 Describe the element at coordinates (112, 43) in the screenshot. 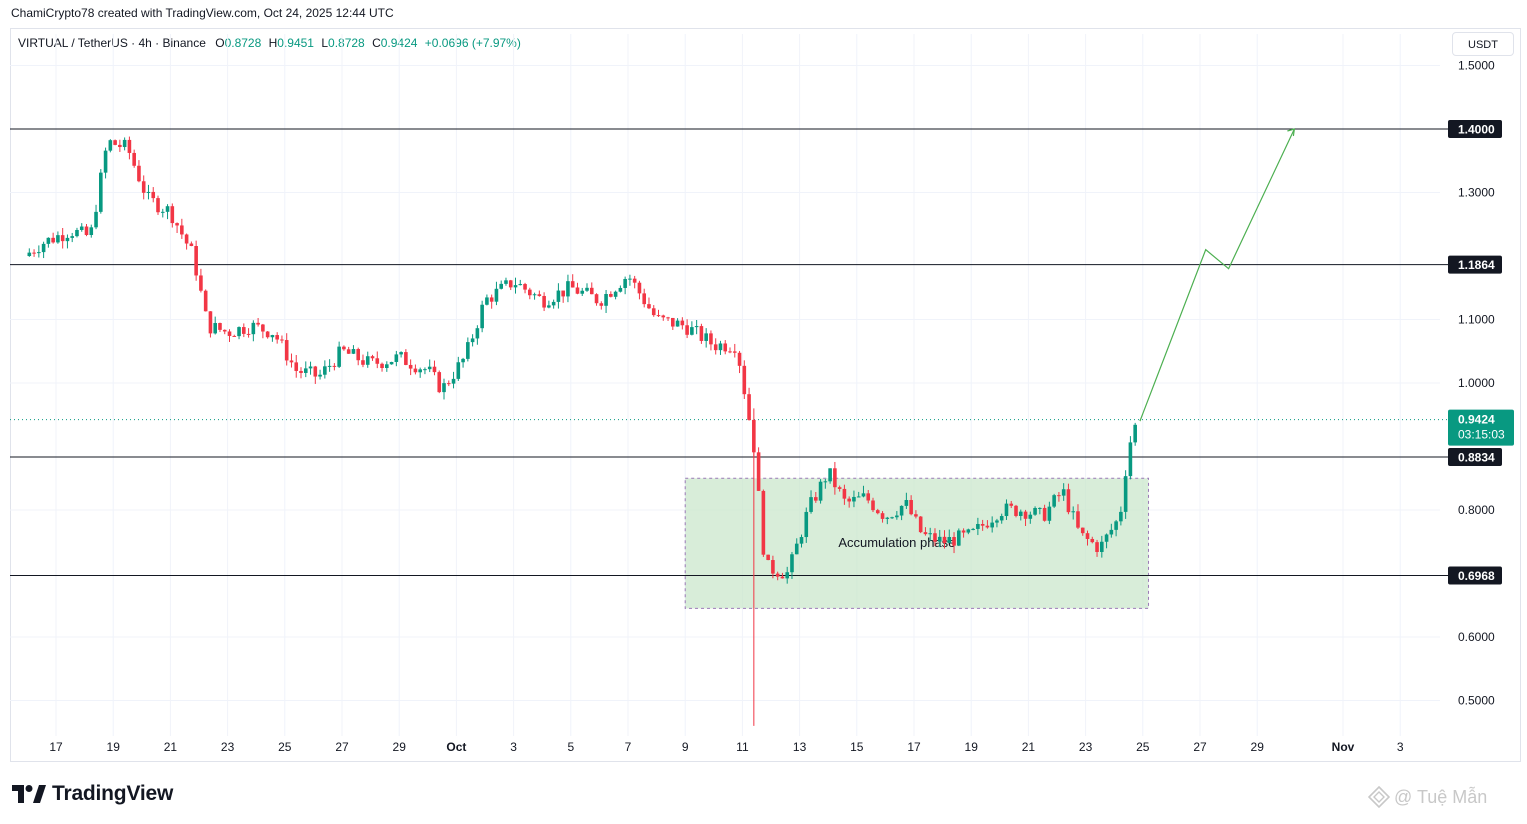

I see `symbol-name: VIRTUAL / TetherUS · 4h · Binance` at that location.